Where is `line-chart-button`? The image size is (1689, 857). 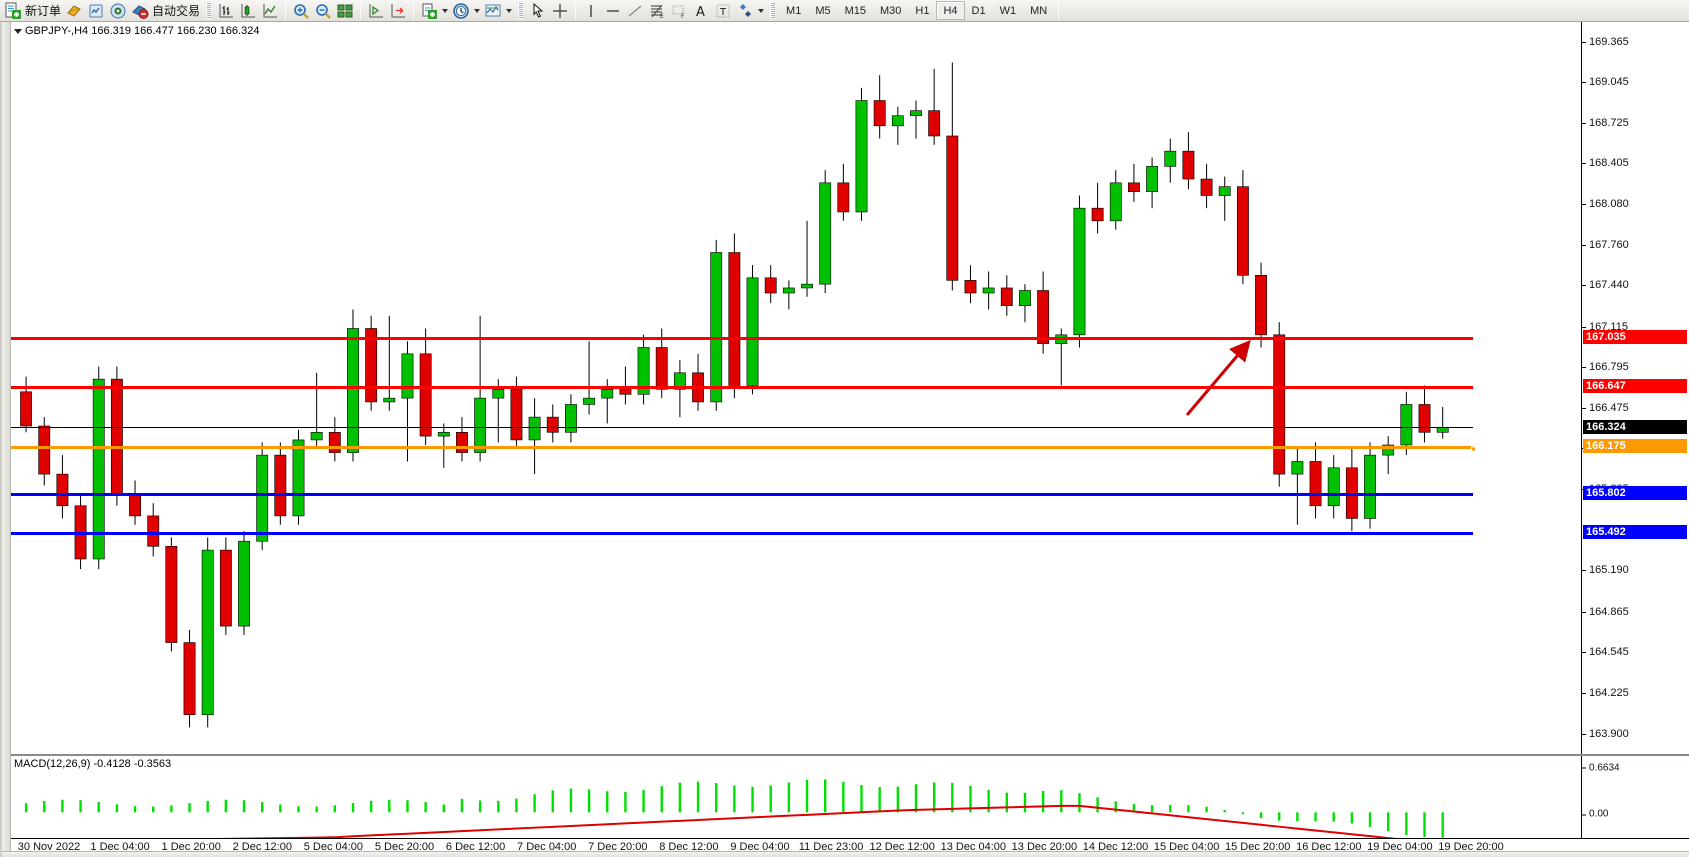
line-chart-button is located at coordinates (270, 11).